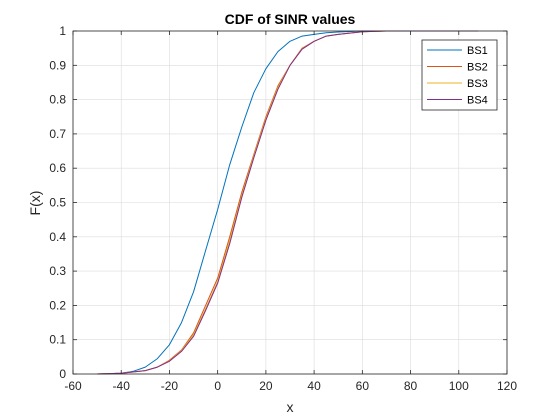  Describe the element at coordinates (217, 386) in the screenshot. I see `x-tick-label: 0` at that location.